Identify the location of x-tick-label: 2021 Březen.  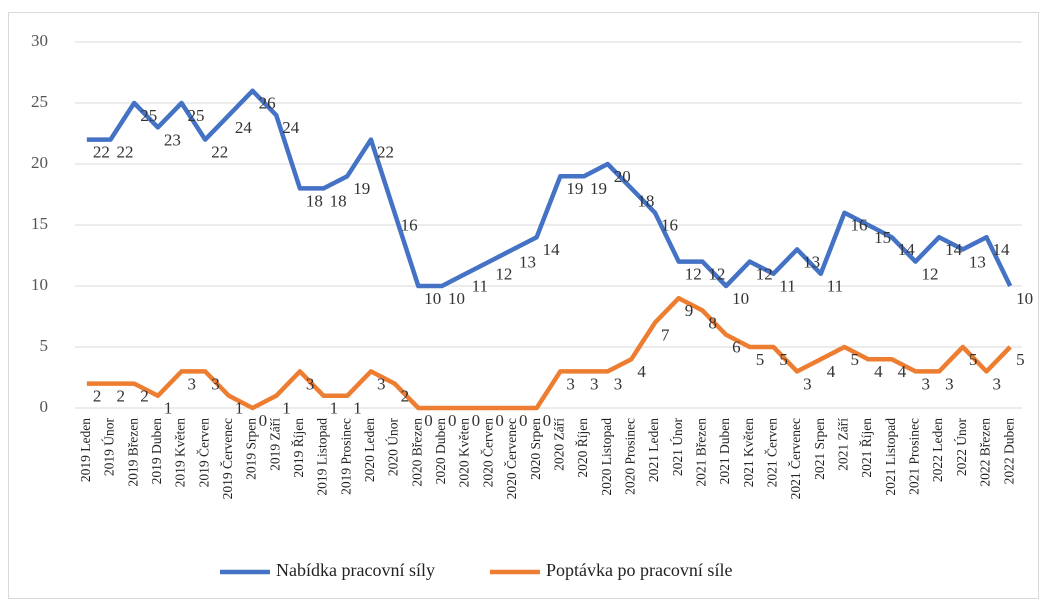
(700, 452).